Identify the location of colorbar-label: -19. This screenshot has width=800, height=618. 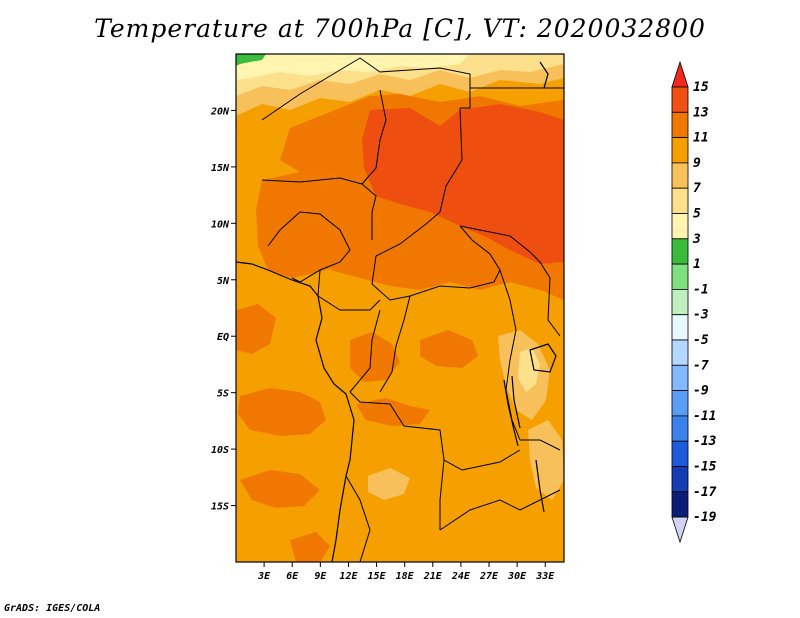
(705, 517).